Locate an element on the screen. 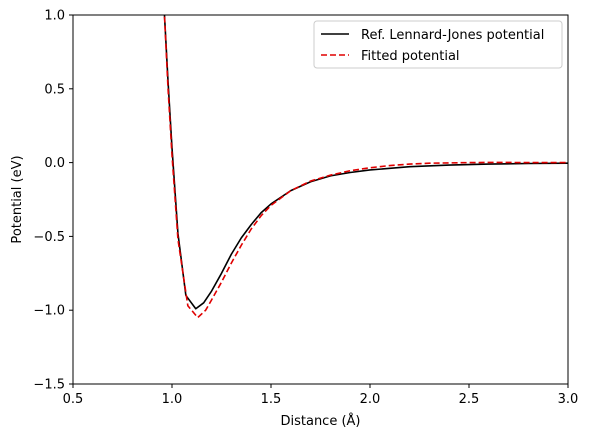 The image size is (589, 438). y-tick-label: −1.5 is located at coordinates (49, 385).